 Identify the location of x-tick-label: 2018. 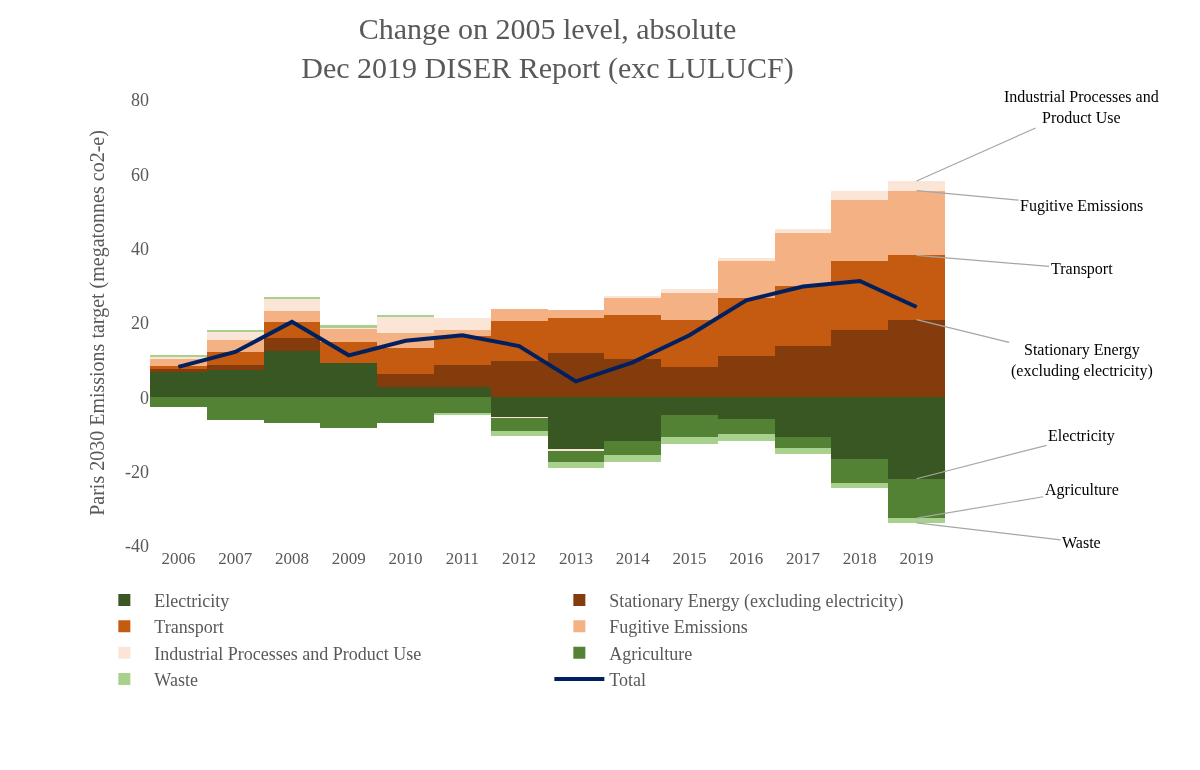
(859, 558).